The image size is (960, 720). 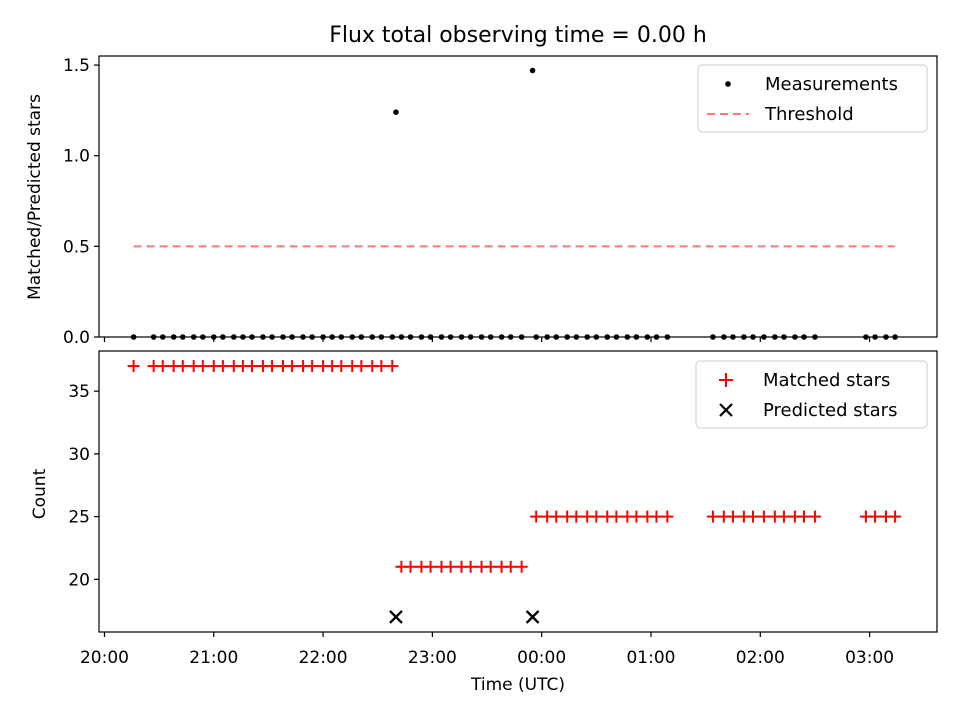 What do you see at coordinates (760, 658) in the screenshot?
I see `x-tick-label: 02:00` at bounding box center [760, 658].